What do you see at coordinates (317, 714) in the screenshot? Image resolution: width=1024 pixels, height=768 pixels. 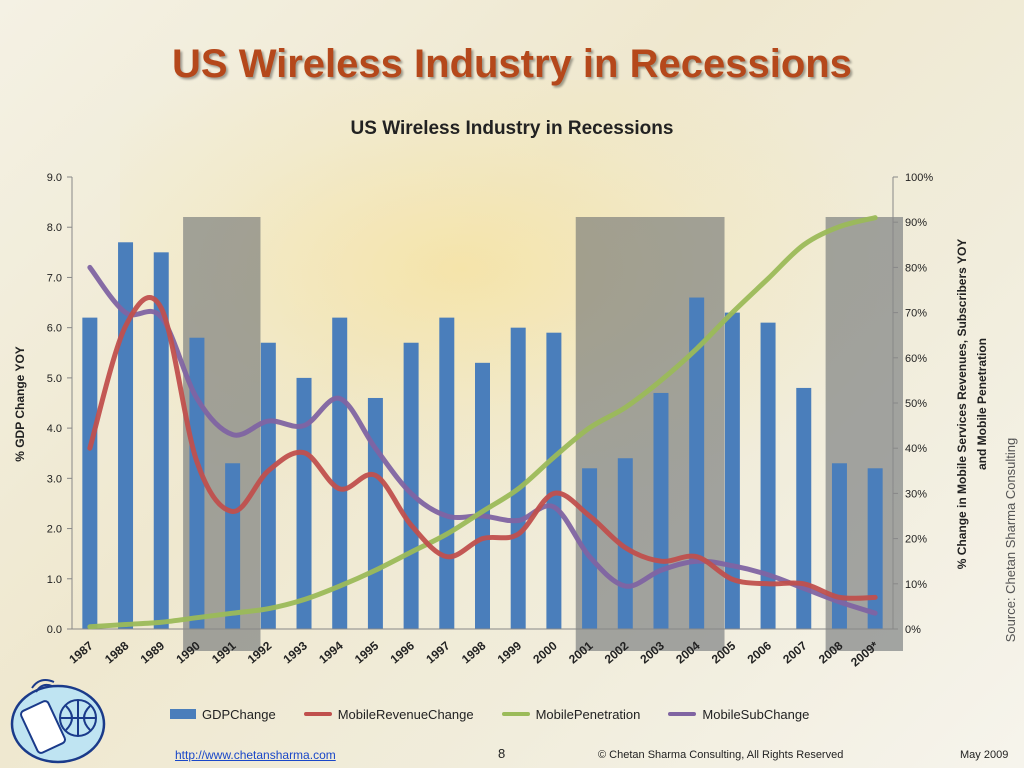 I see `legend-swatch-revenue` at bounding box center [317, 714].